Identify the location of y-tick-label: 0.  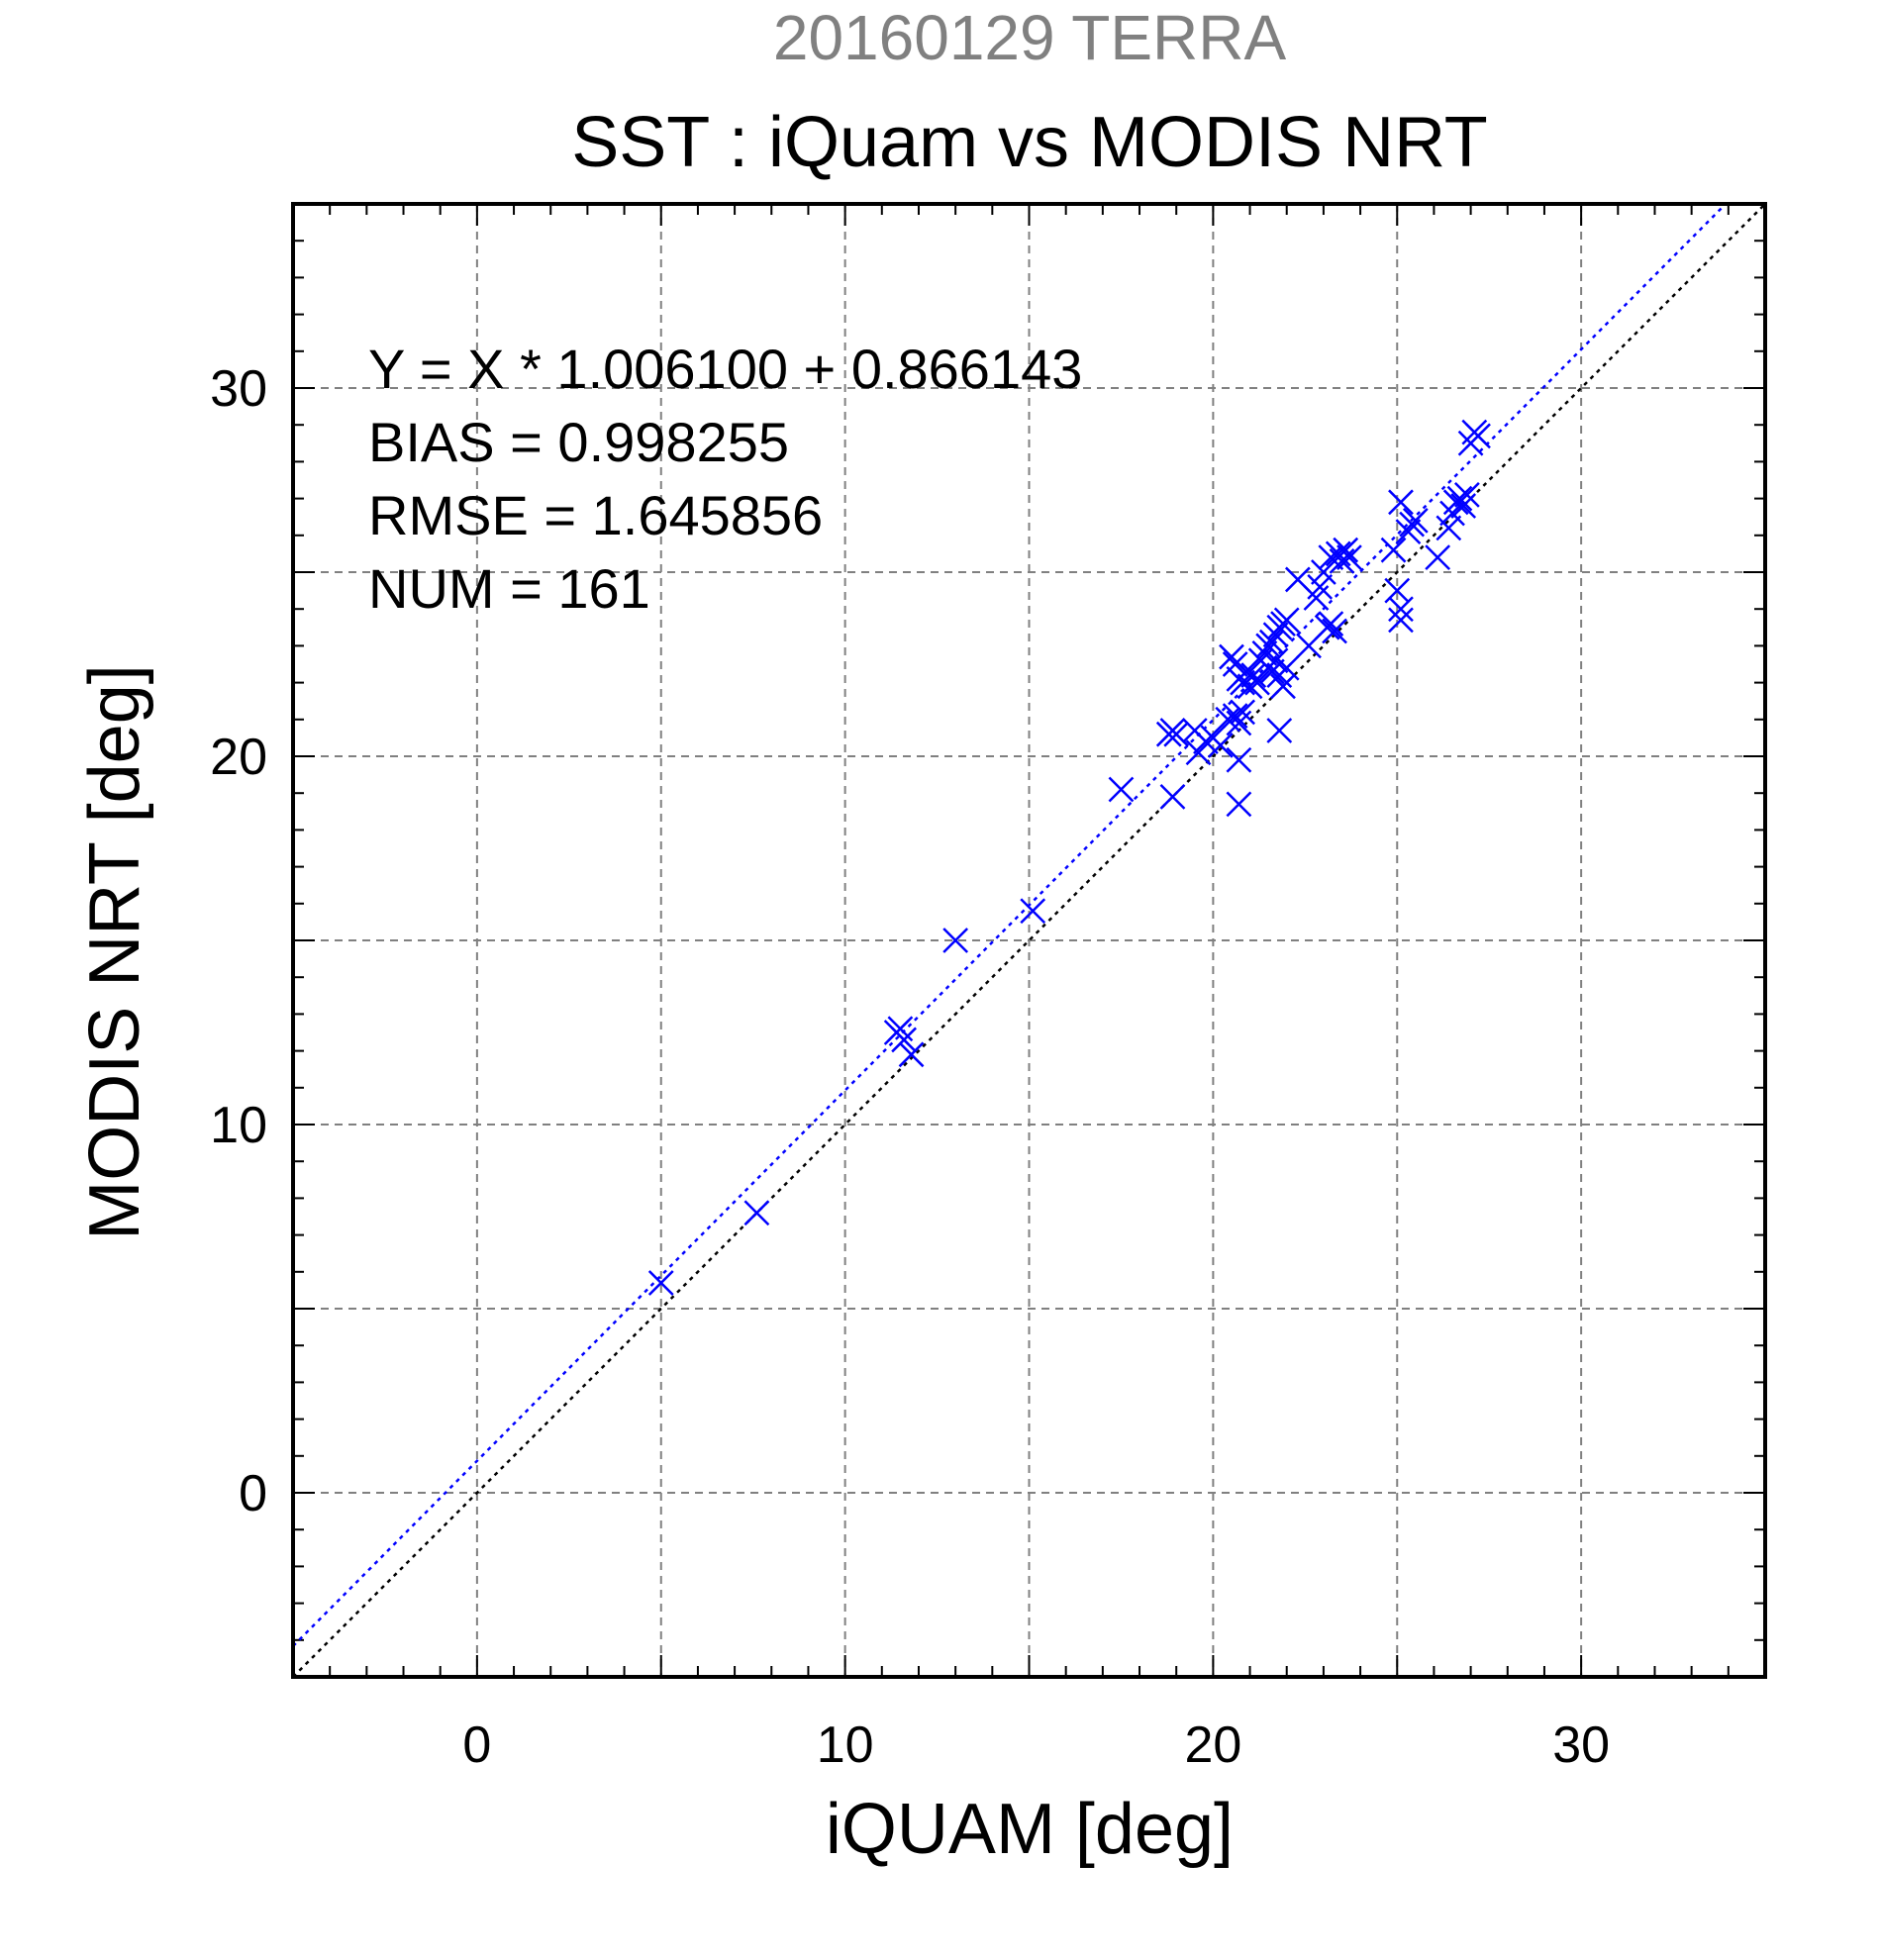
(253, 1493).